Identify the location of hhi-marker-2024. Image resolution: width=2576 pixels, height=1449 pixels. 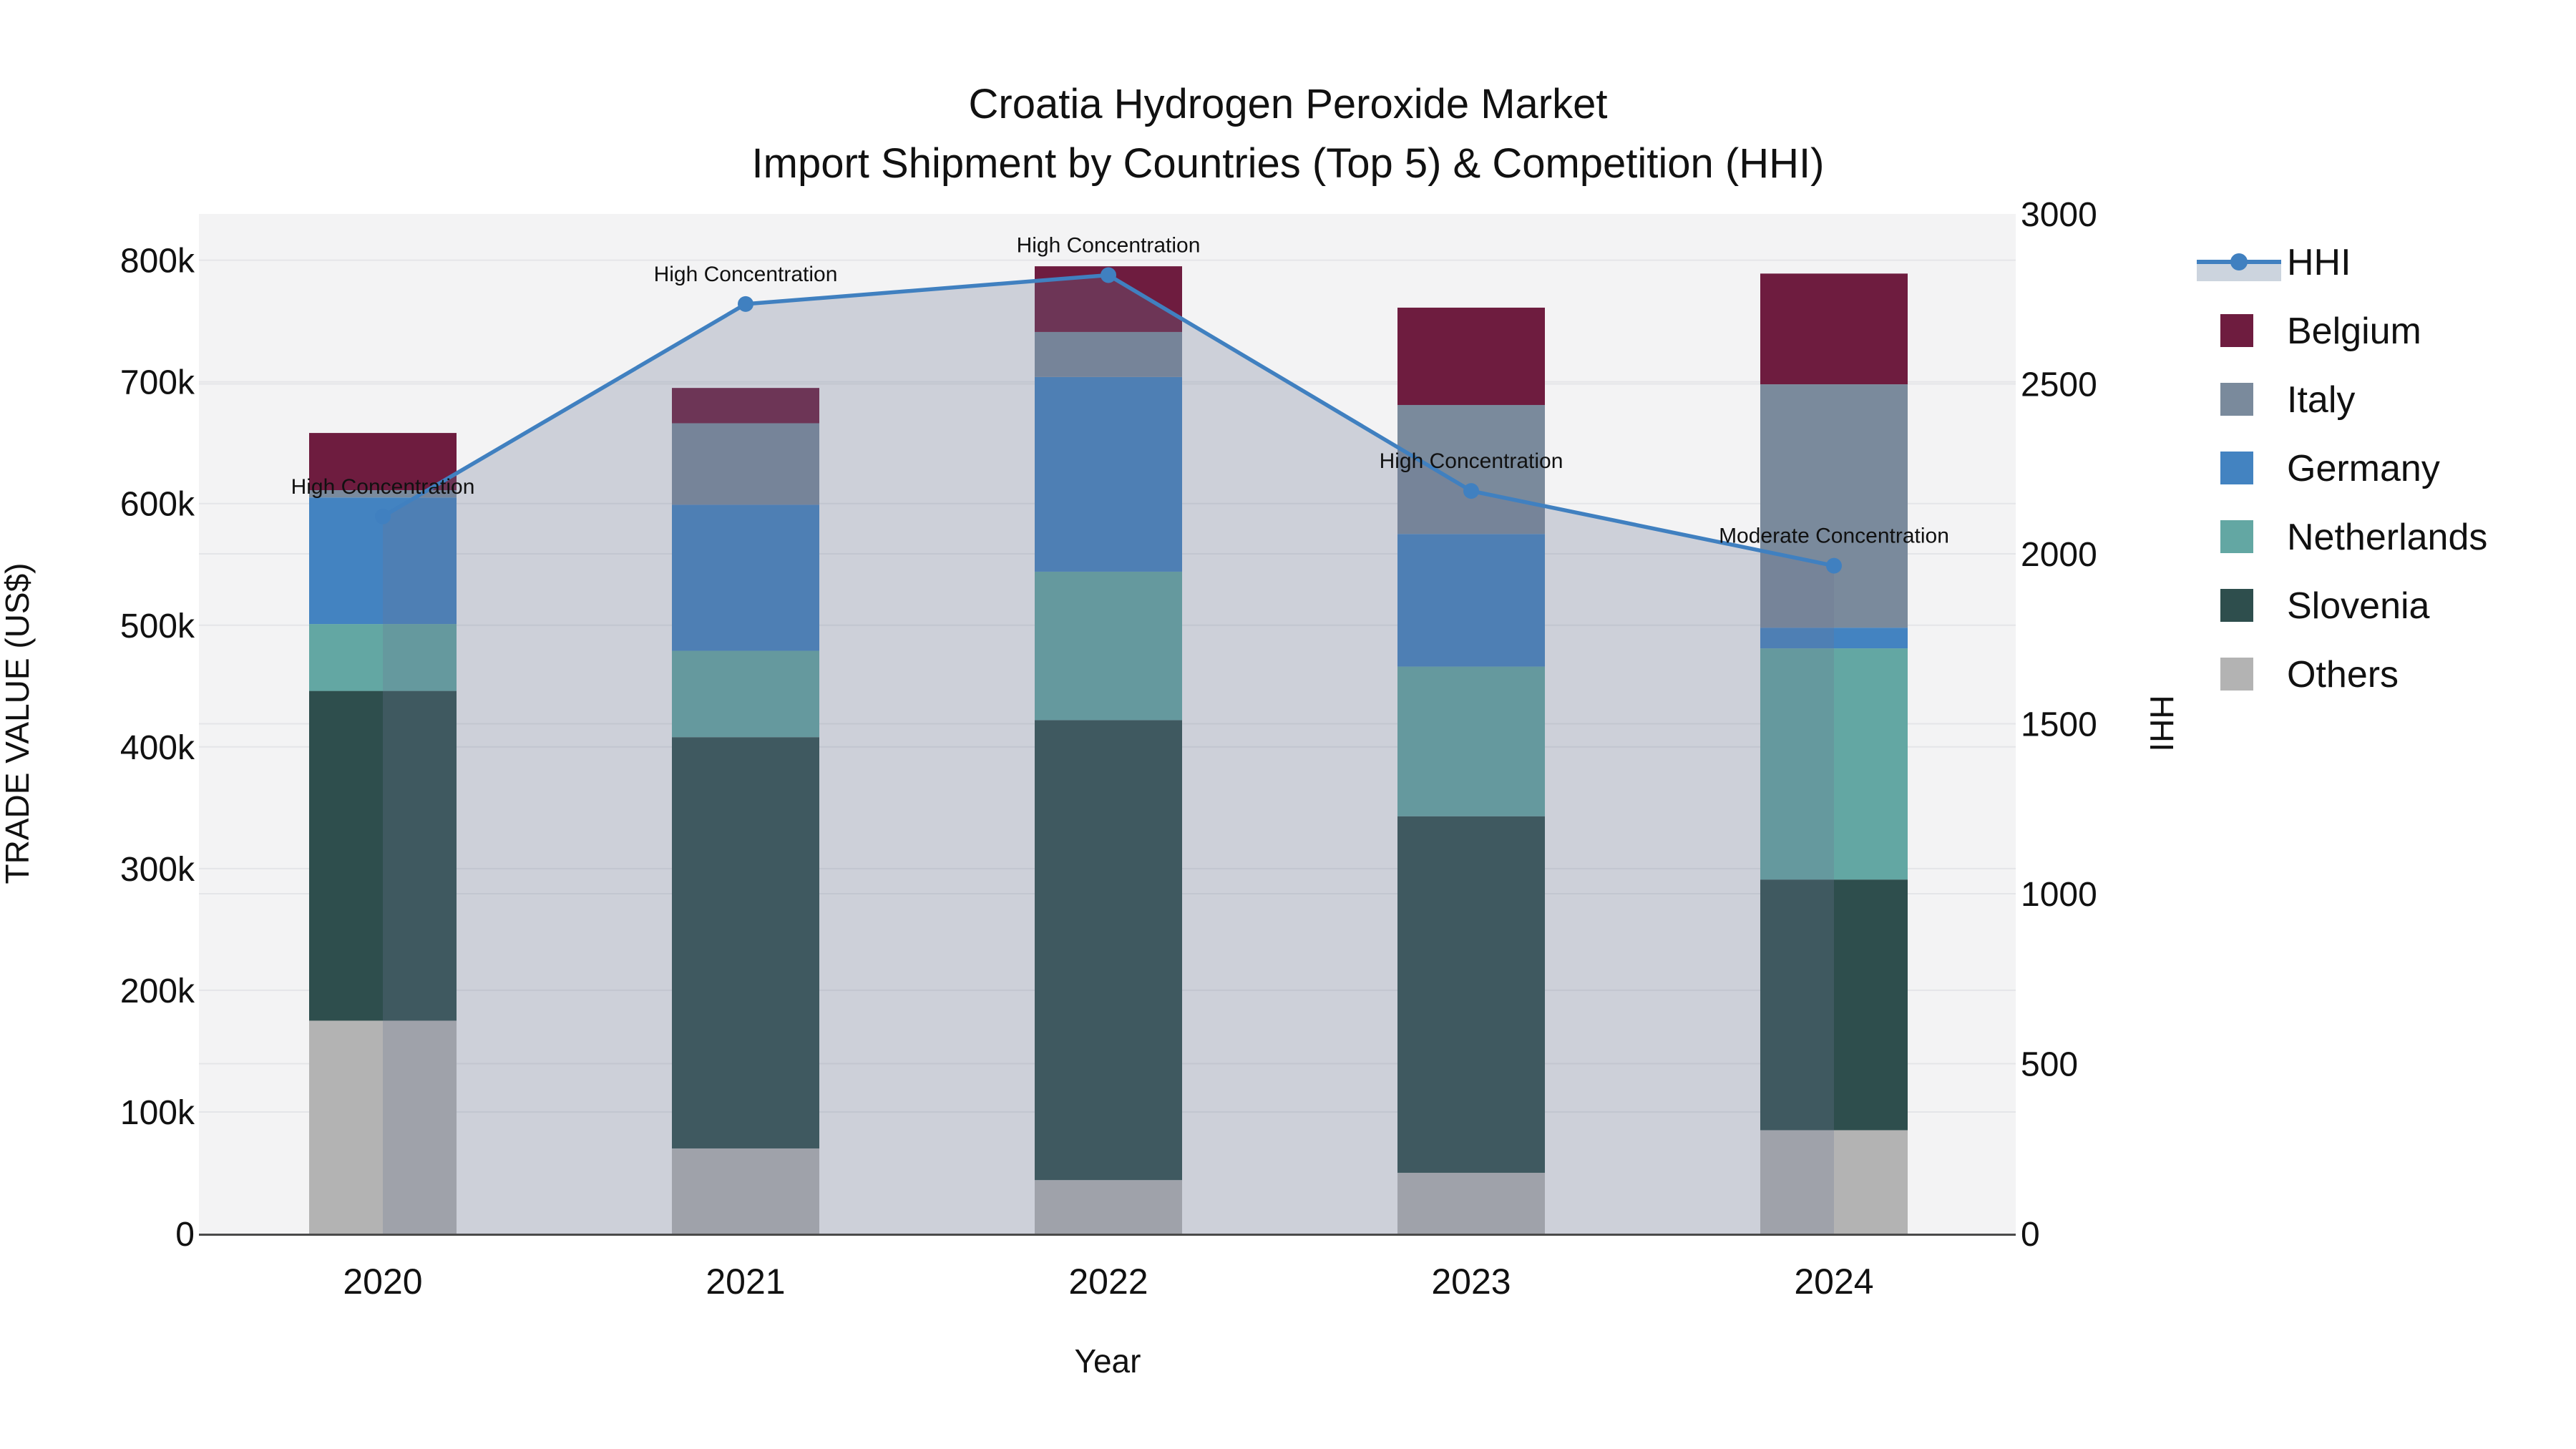
(1834, 565).